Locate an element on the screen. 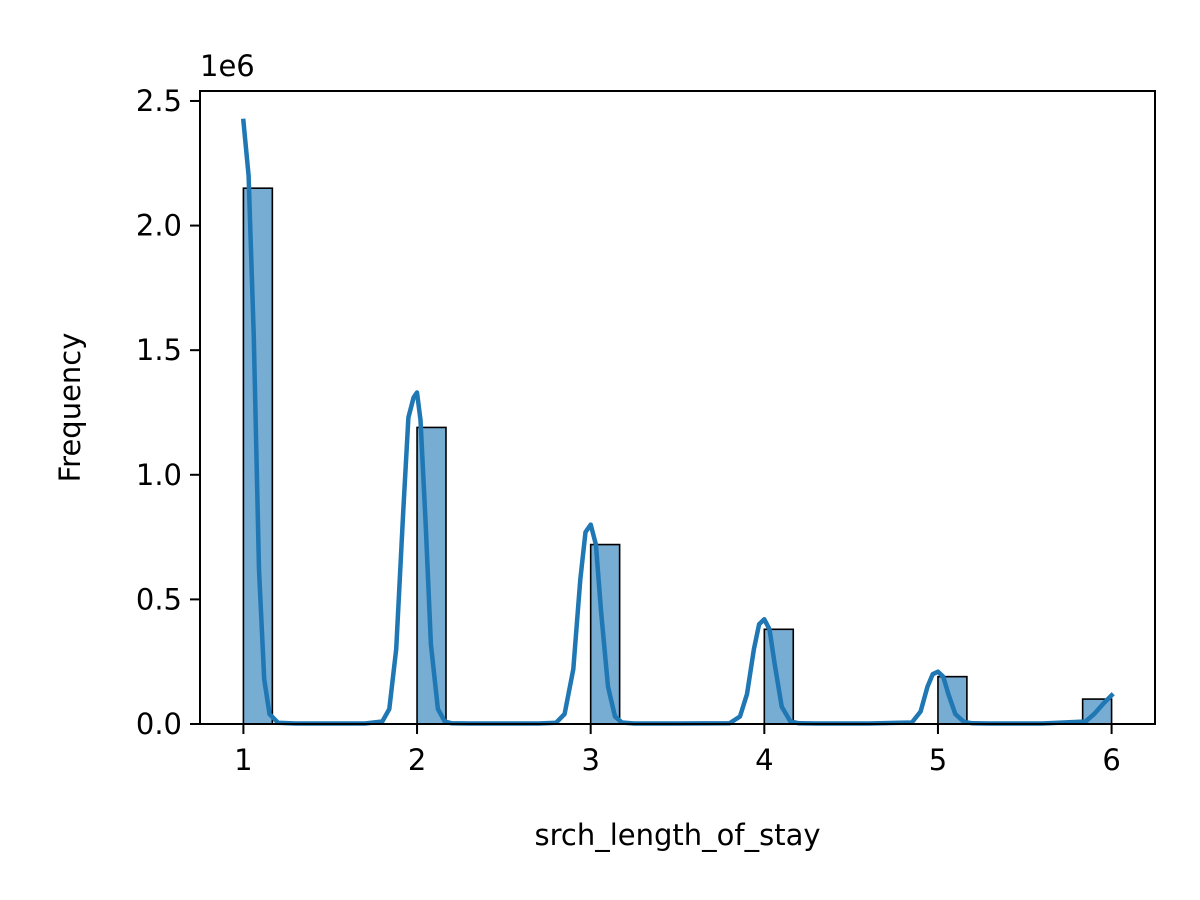  x-tick-label: 3 is located at coordinates (590, 760).